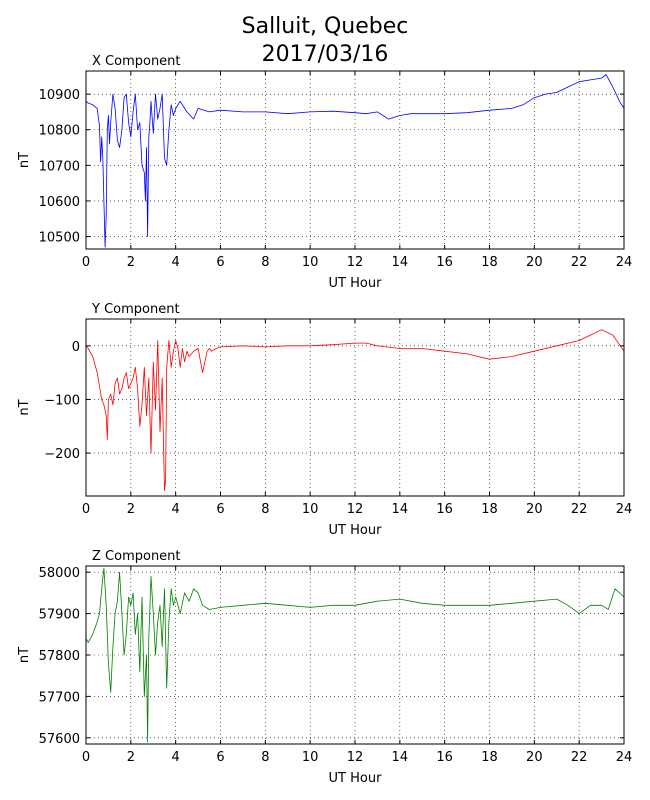  I want to click on y-tick-label: −200, so click(62, 454).